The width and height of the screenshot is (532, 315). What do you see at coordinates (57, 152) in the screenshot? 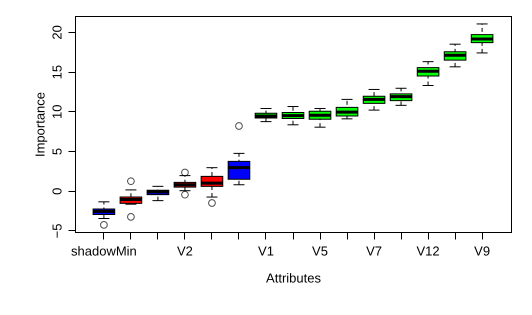
I see `y-tick-label: 5` at bounding box center [57, 152].